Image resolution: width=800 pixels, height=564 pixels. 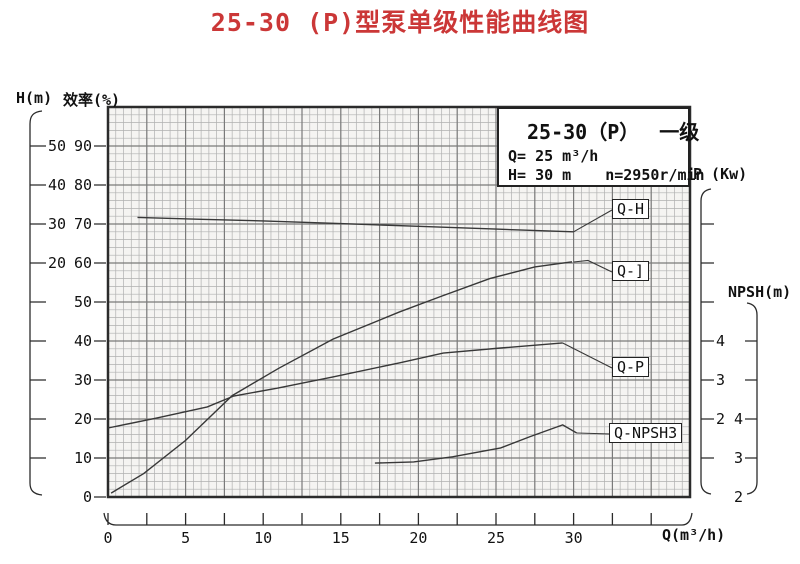 I want to click on curve-q-p, so click(x=335, y=385).